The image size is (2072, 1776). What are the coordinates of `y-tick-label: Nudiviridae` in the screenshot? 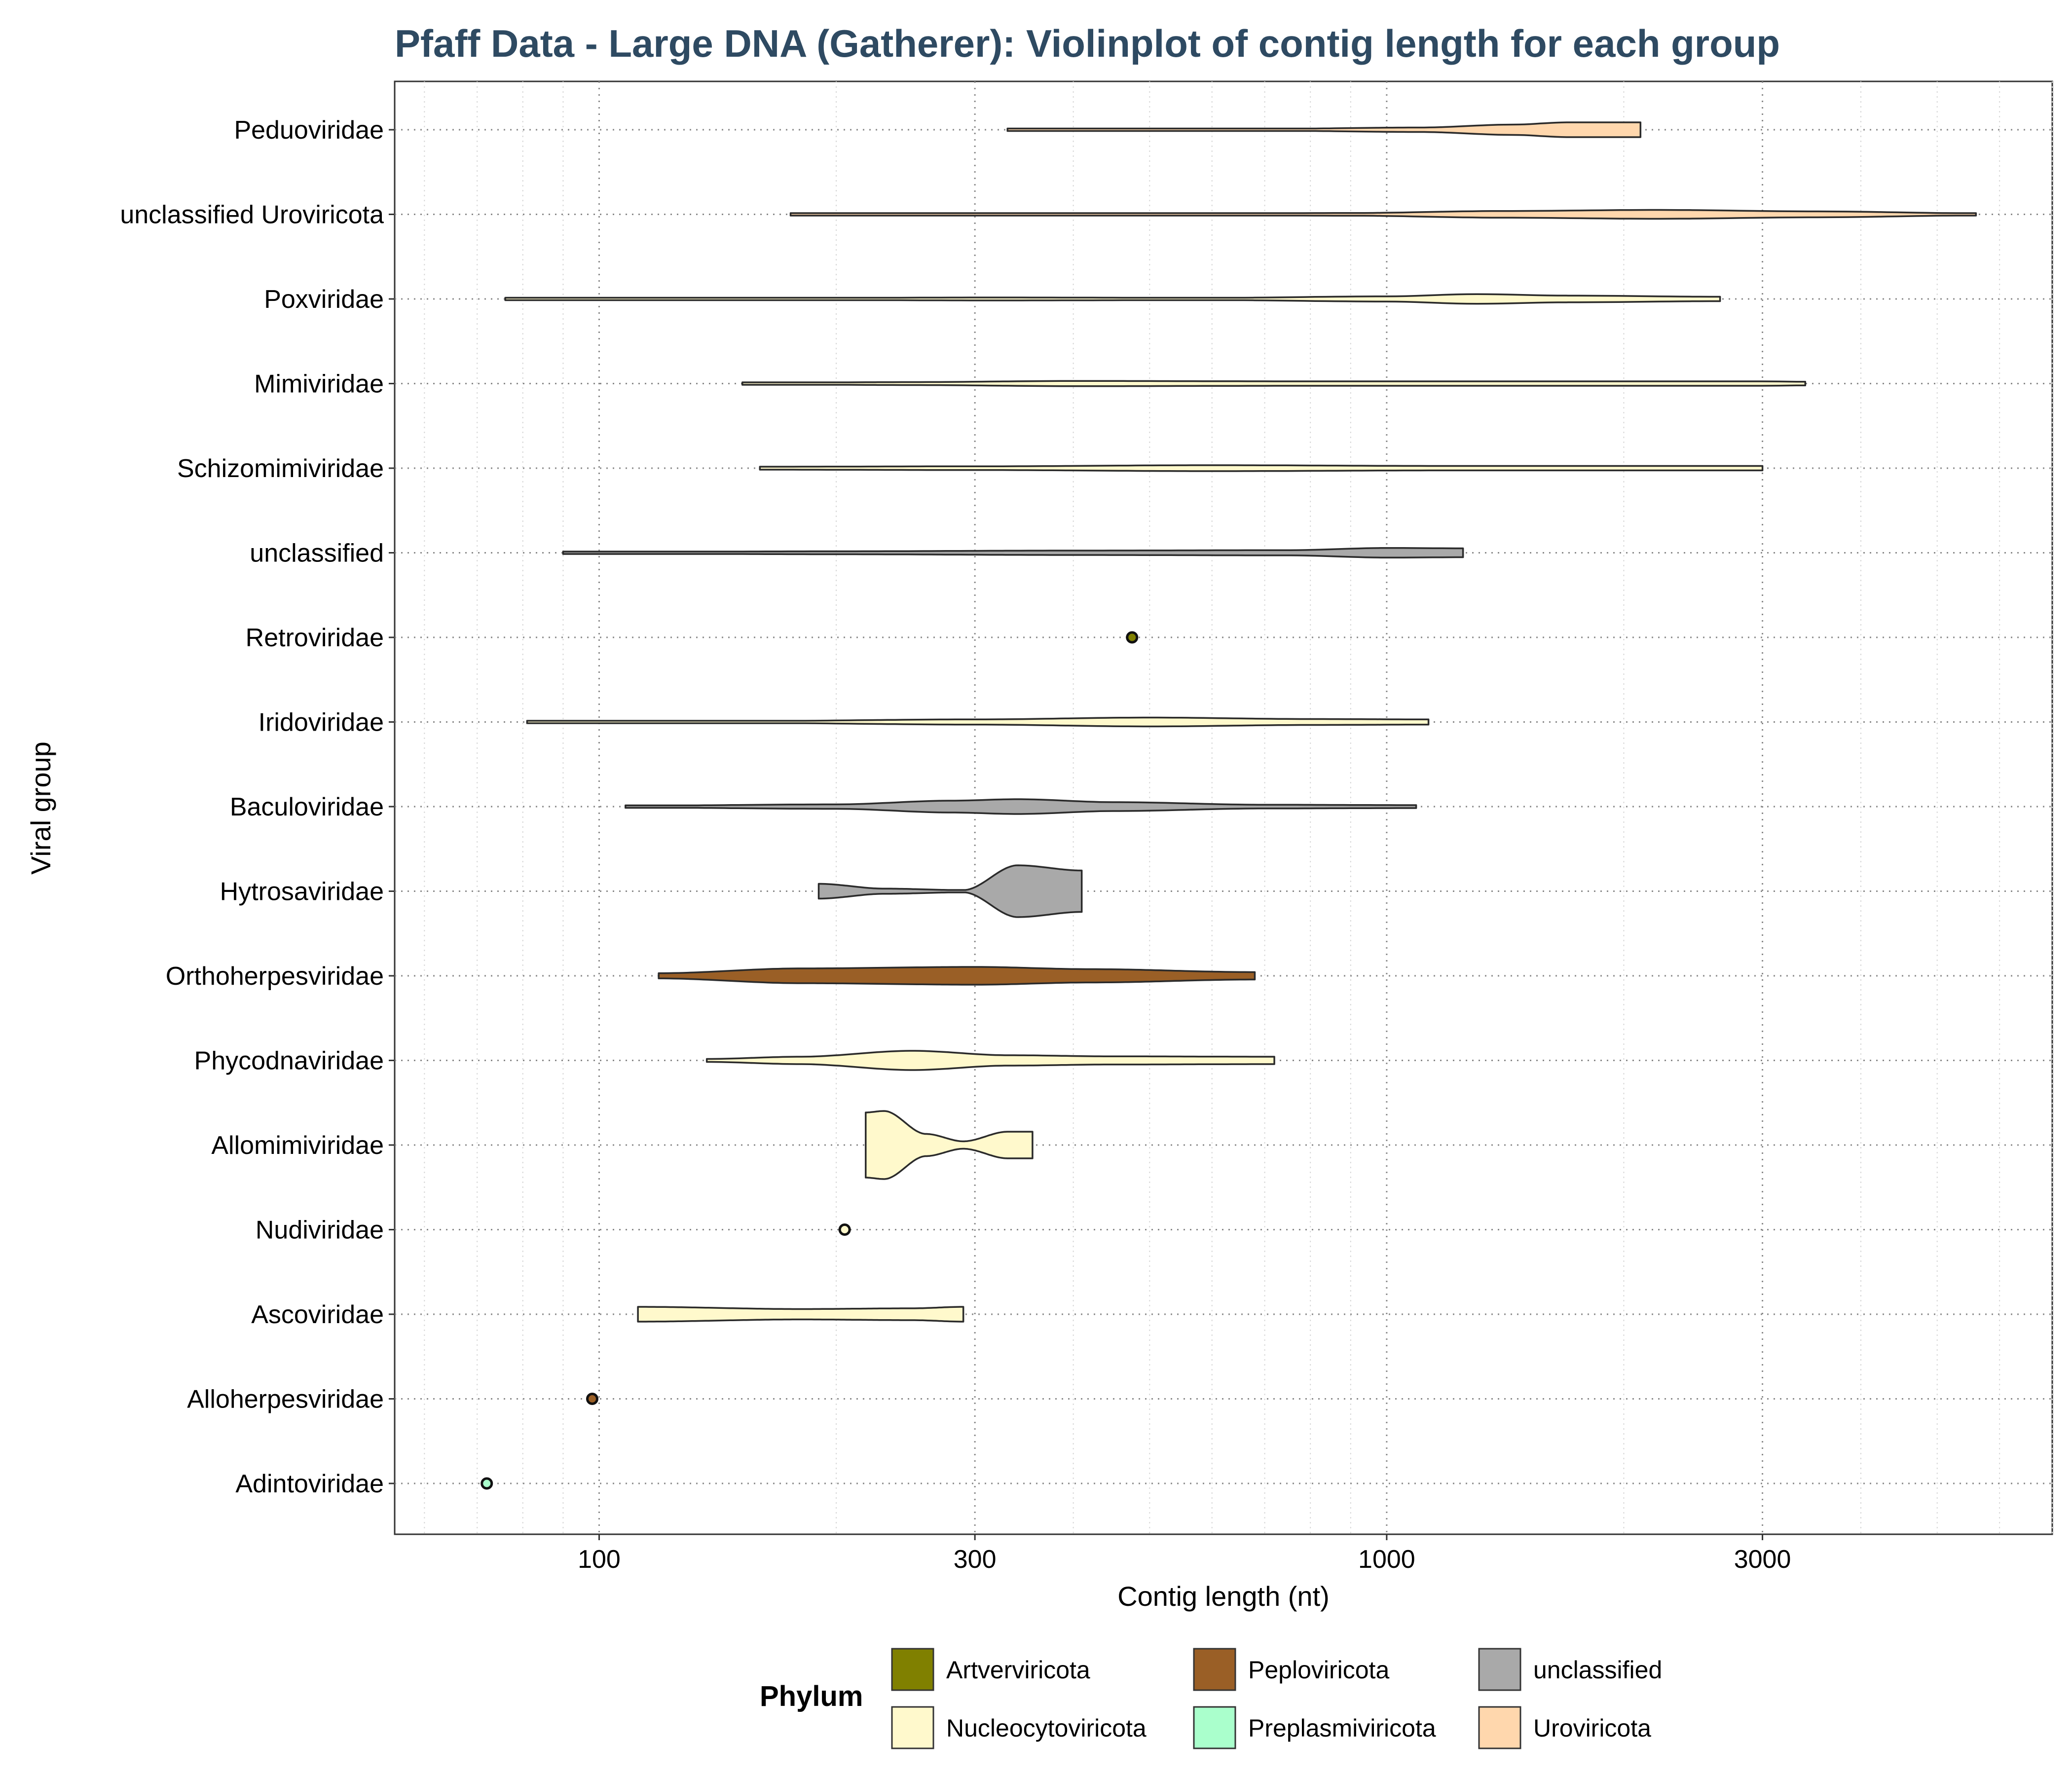 It's located at (320, 1231).